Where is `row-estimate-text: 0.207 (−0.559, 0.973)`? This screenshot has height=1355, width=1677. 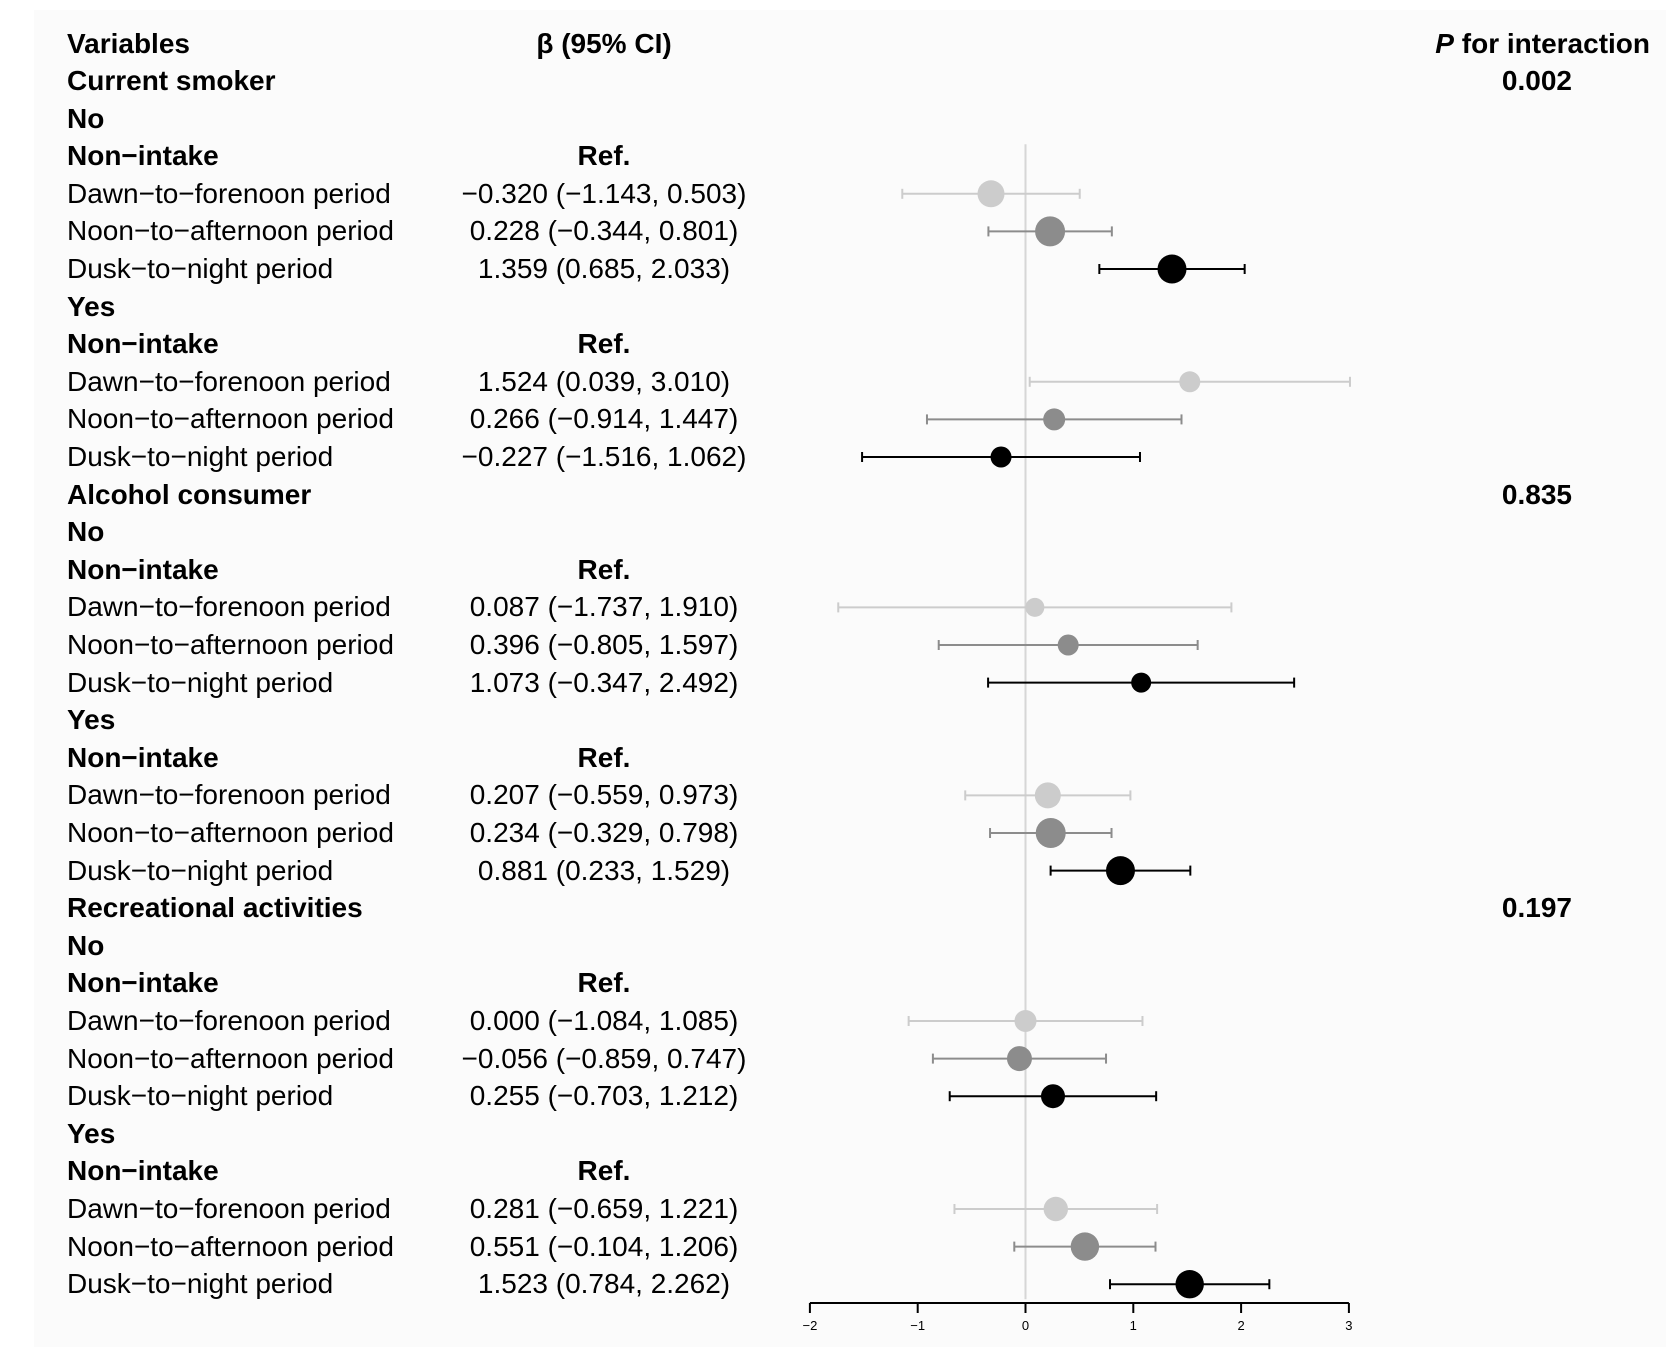
row-estimate-text: 0.207 (−0.559, 0.973) is located at coordinates (604, 795).